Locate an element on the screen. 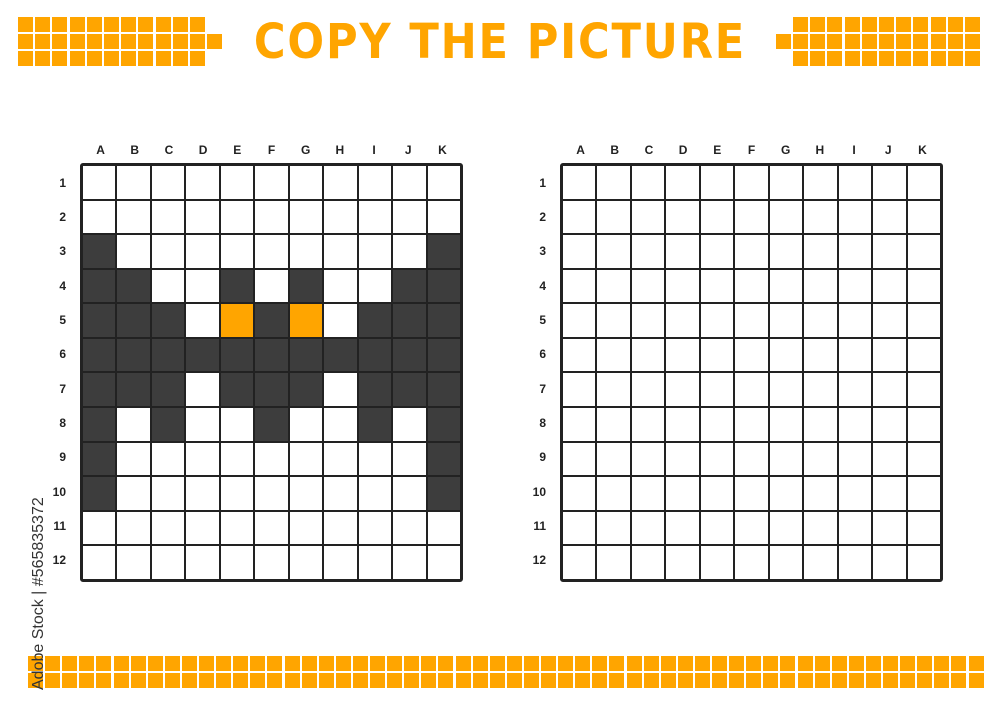  grid-cell-J6 is located at coordinates (889, 355).